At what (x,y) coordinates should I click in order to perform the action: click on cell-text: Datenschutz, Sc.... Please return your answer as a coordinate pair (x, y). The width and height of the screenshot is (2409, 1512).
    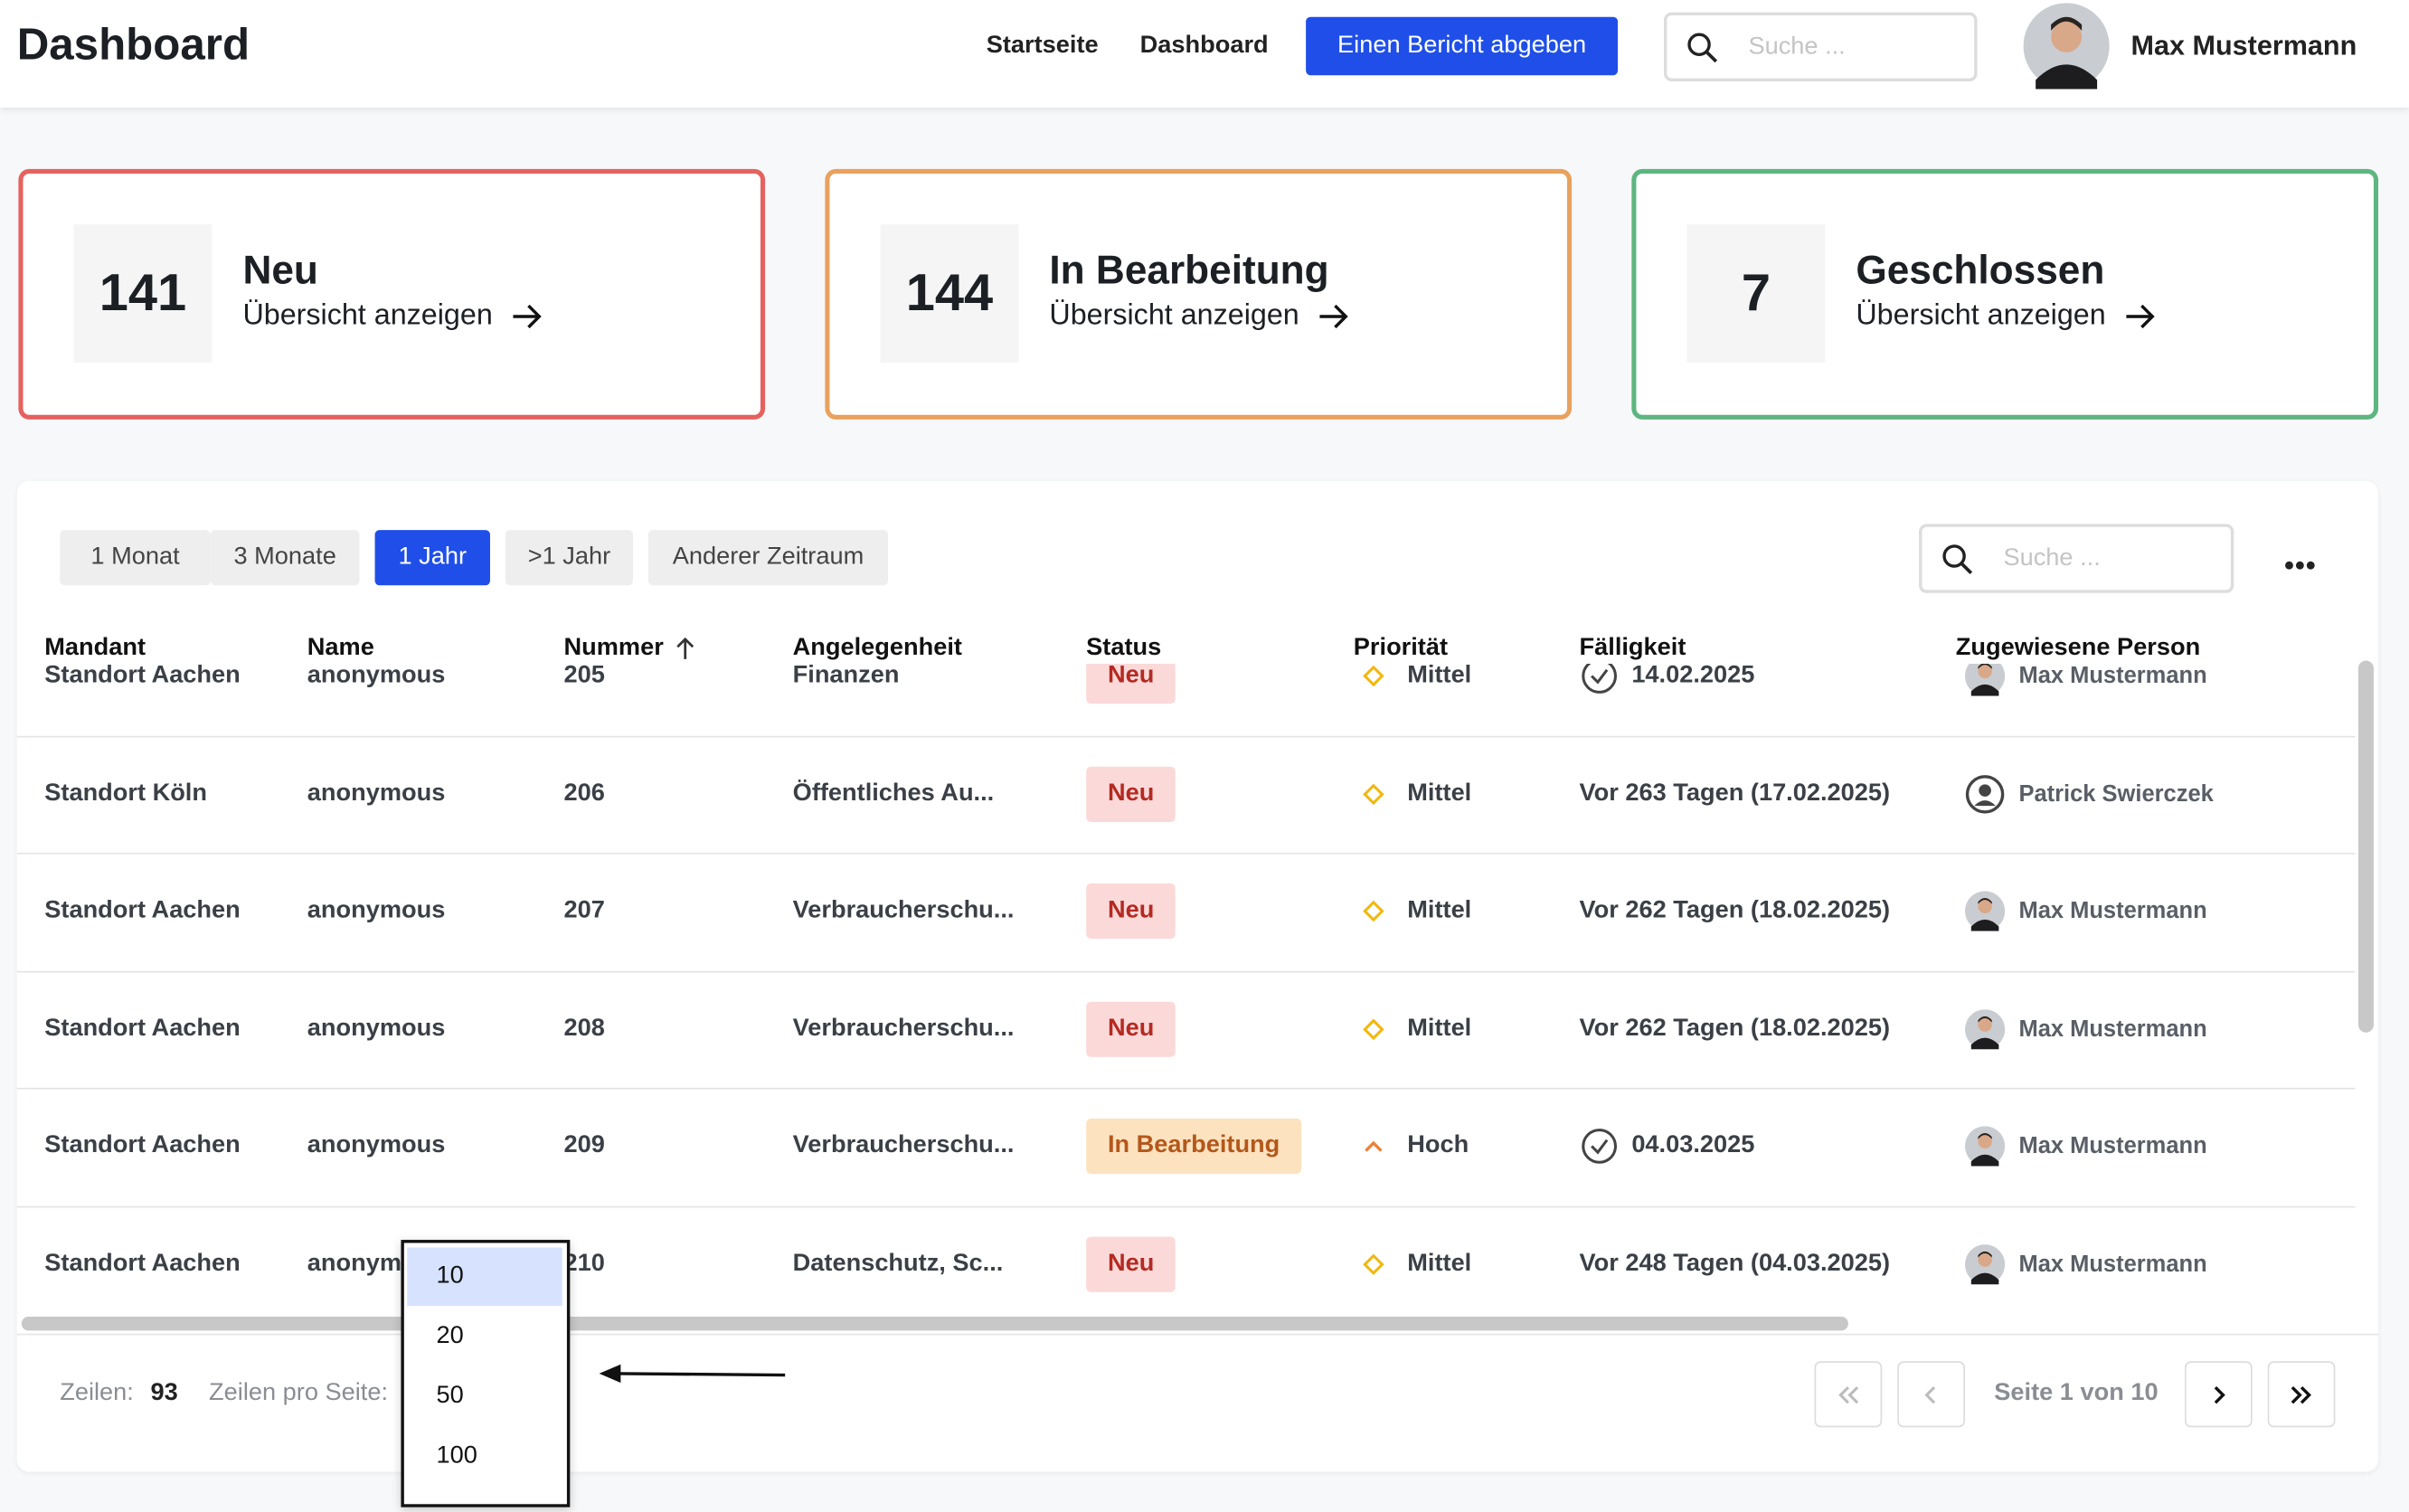
    Looking at the image, I should click on (898, 1263).